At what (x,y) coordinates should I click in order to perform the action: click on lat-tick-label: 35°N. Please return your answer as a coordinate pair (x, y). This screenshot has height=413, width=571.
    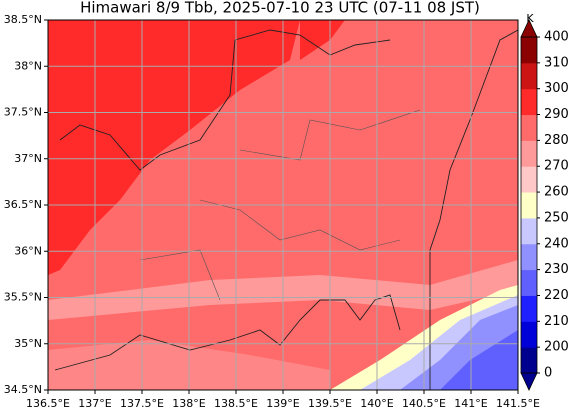
    Looking at the image, I should click on (28, 343).